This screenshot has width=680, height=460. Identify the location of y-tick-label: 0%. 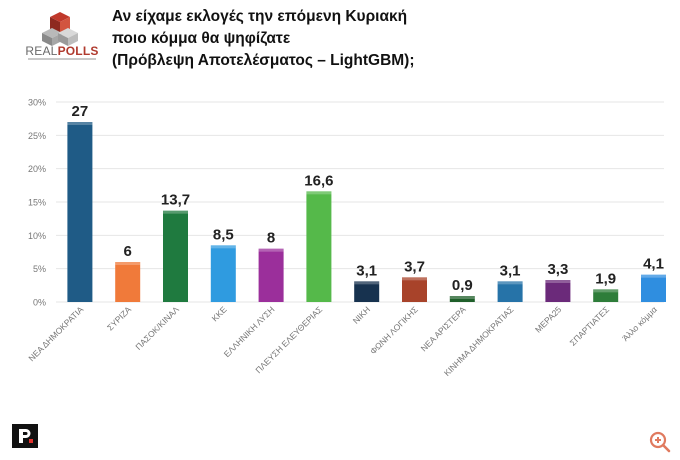
(39, 303).